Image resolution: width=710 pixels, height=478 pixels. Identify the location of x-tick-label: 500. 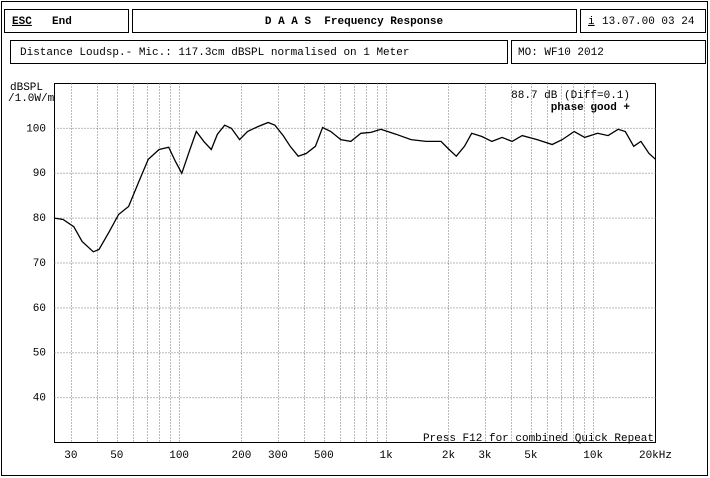
(324, 456).